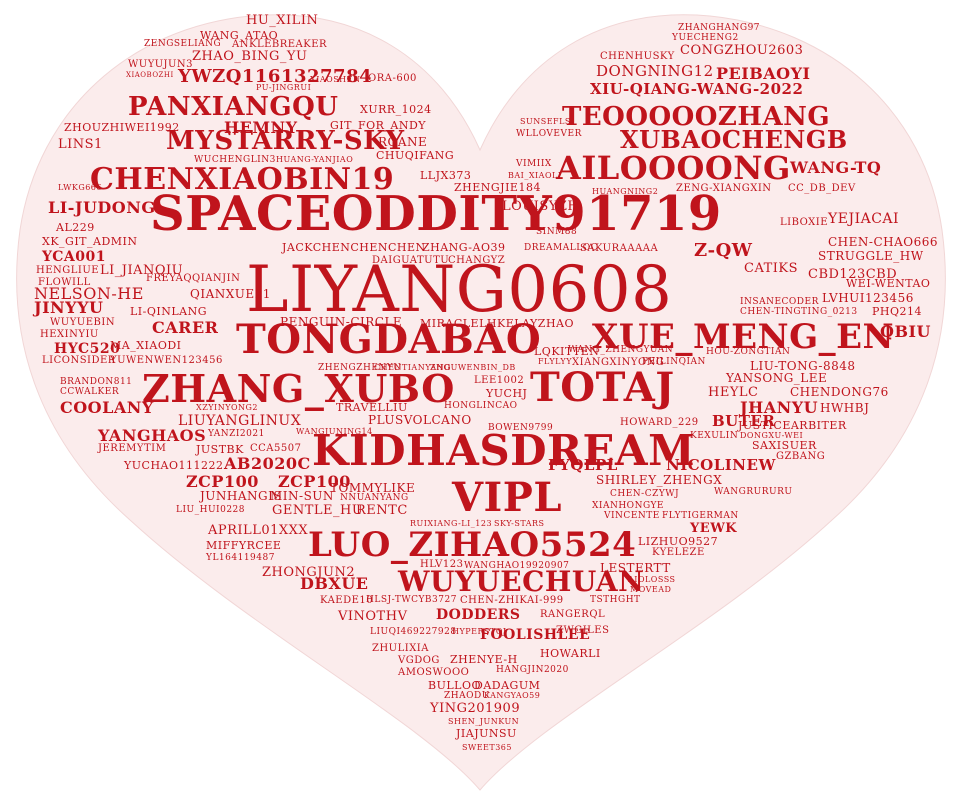 This screenshot has width=961, height=802. What do you see at coordinates (411, 260) in the screenshot?
I see `word-daiguatutu: DAIGUATUTU` at bounding box center [411, 260].